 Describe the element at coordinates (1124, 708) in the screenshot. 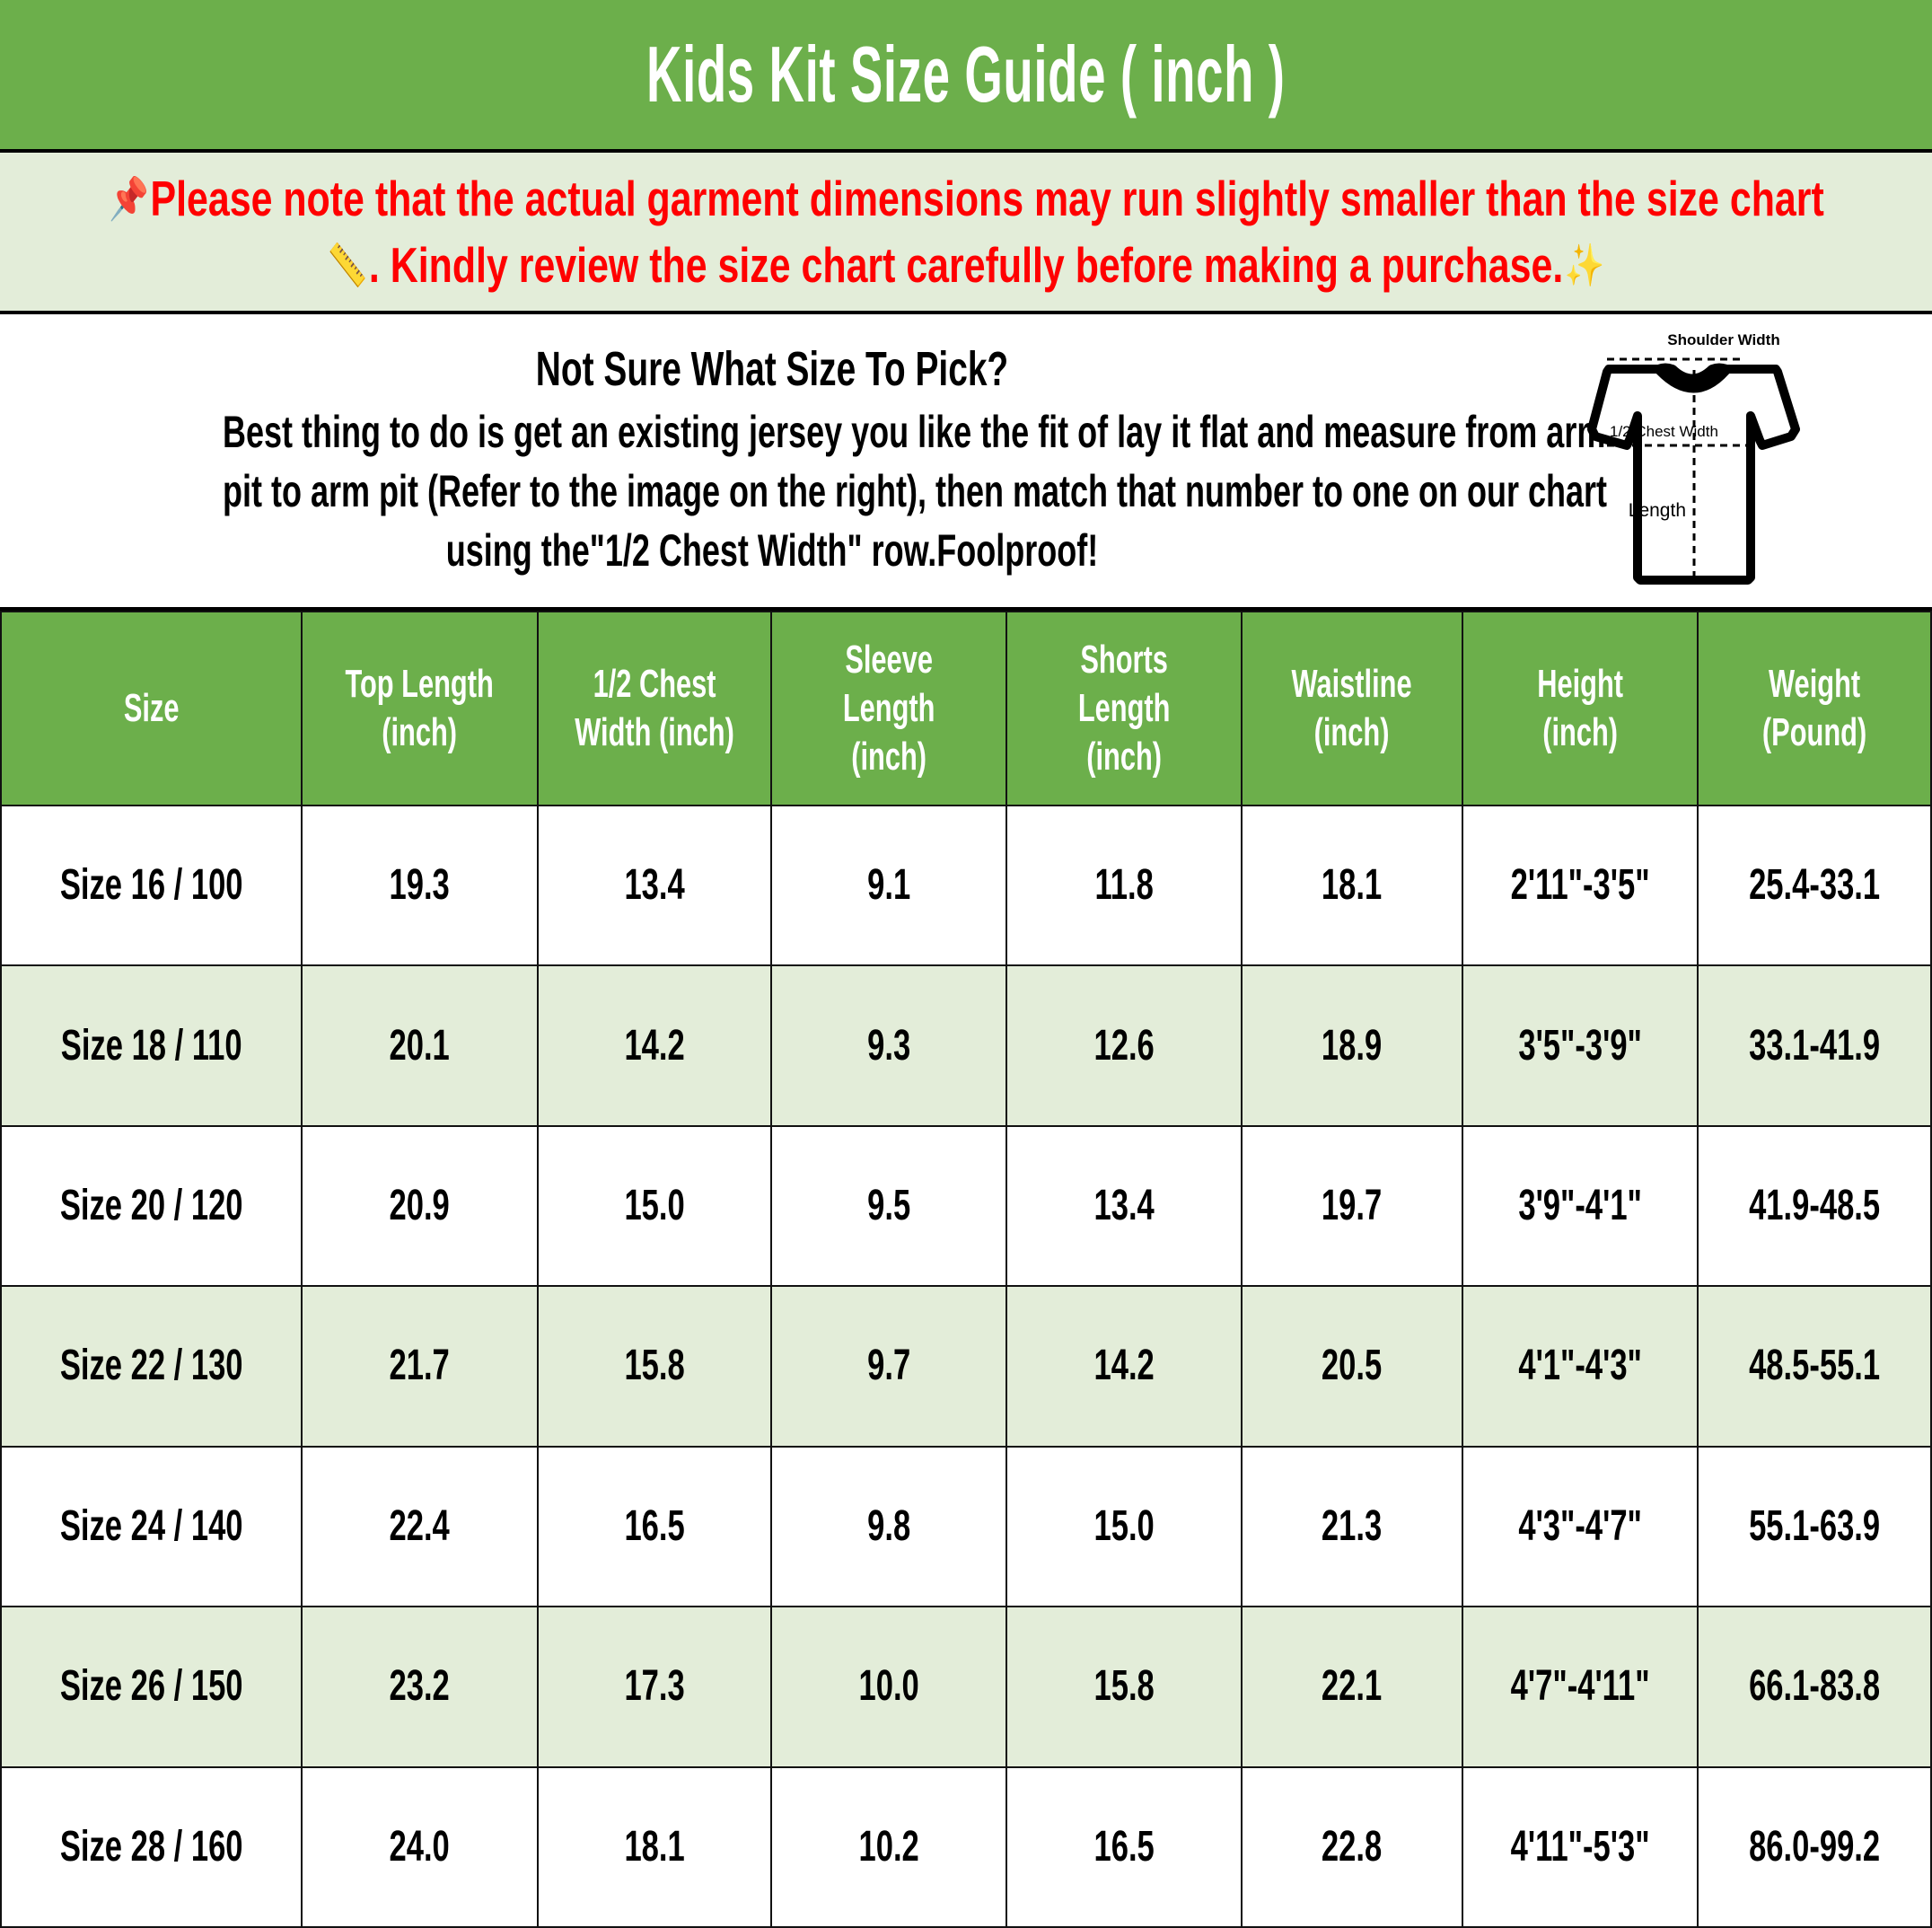

I see `column-header-shorts-length: Shorts Length (inch)` at that location.